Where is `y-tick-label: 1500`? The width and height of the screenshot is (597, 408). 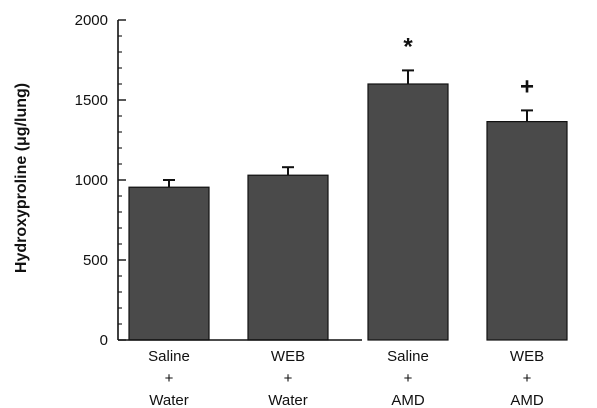 y-tick-label: 1500 is located at coordinates (91, 100).